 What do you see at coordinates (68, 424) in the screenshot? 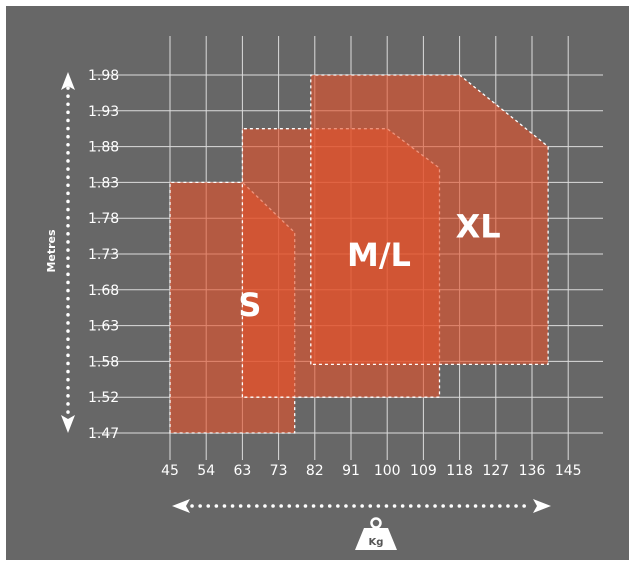
I see `y-axis-arrow-down` at bounding box center [68, 424].